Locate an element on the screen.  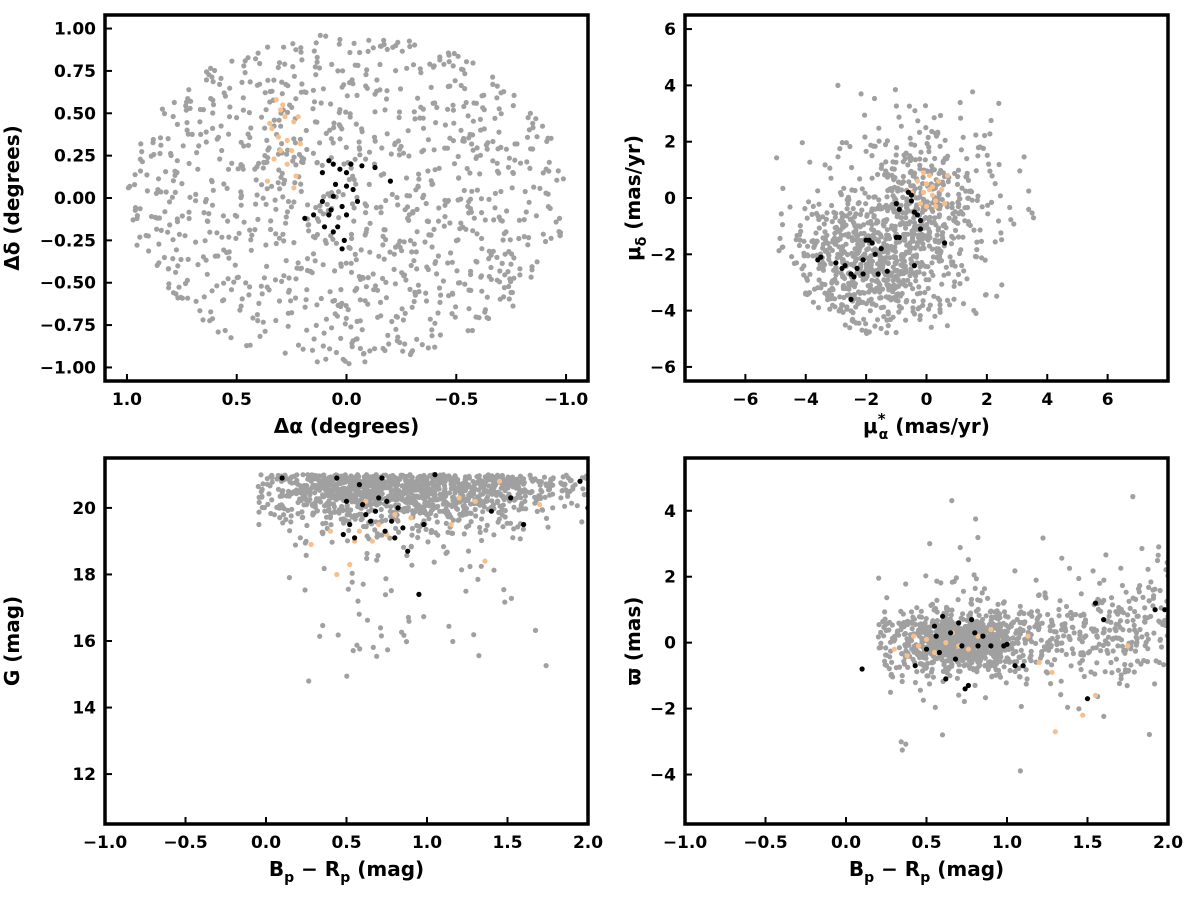
y-tick-label: 0 is located at coordinates (670, 199).